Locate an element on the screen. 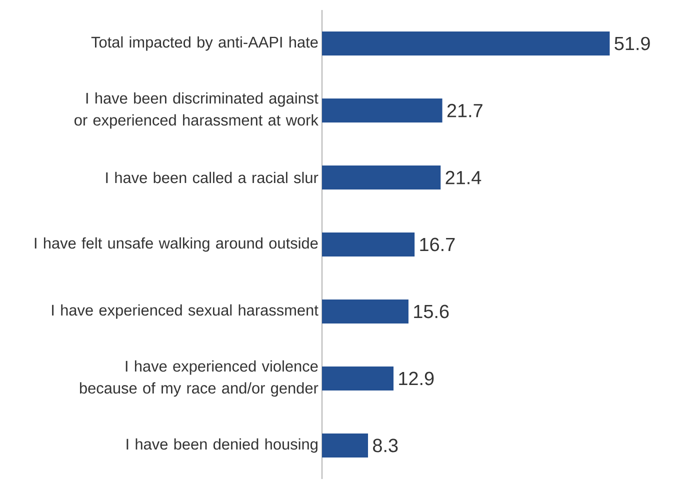  data-label: 12.9 is located at coordinates (416, 379).